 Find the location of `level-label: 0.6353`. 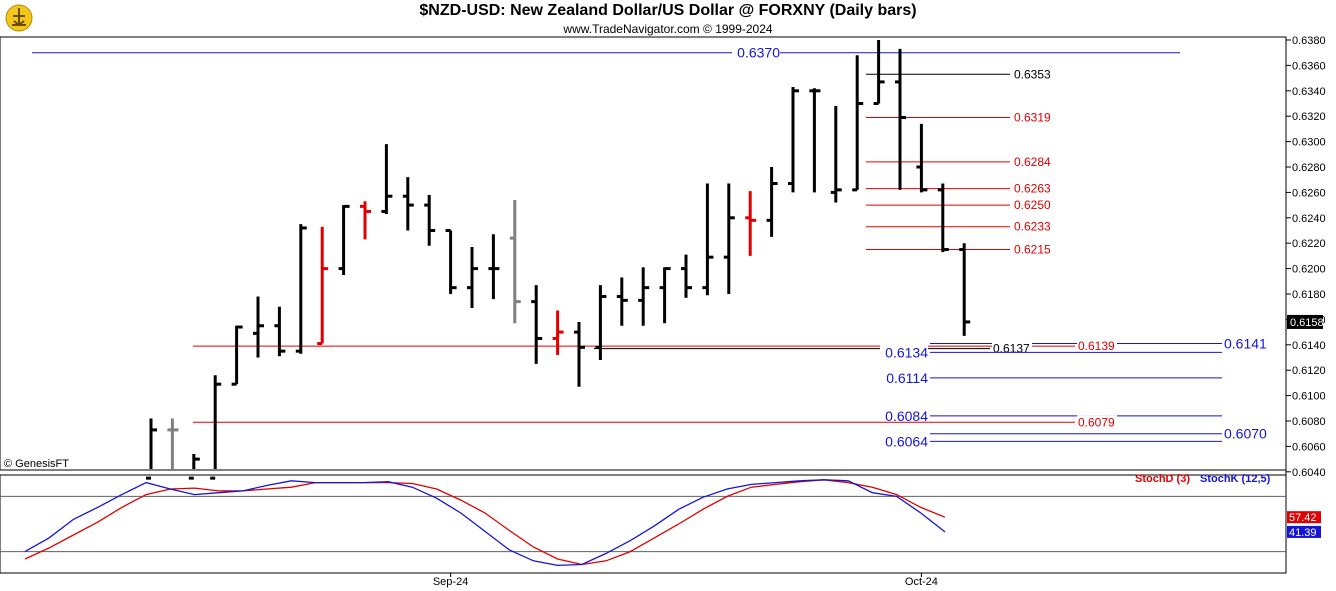

level-label: 0.6353 is located at coordinates (1032, 74).